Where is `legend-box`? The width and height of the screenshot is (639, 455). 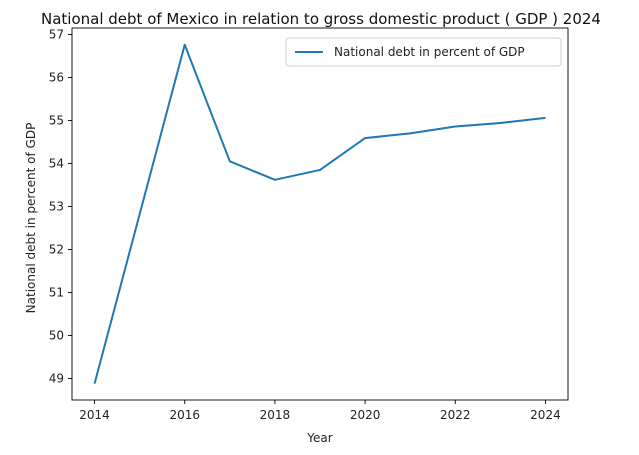
legend-box is located at coordinates (423, 52).